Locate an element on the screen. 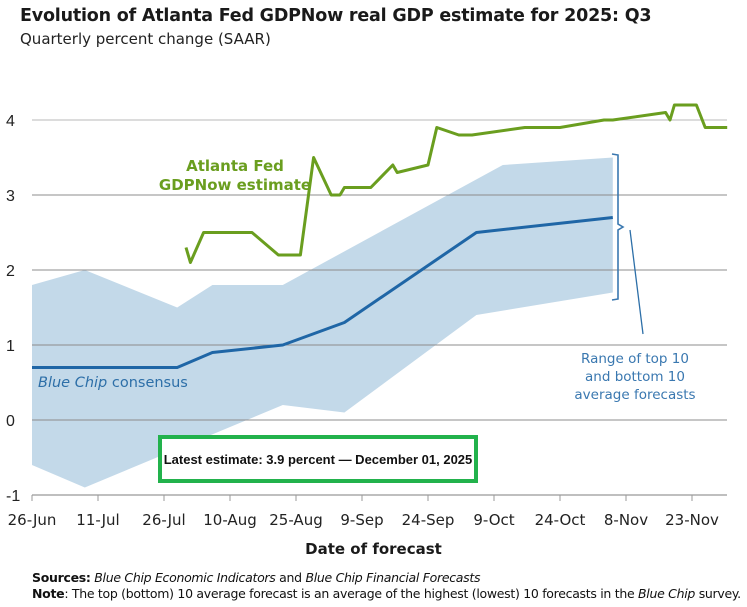 The image size is (747, 607). x-tick-label: 9-Oct is located at coordinates (493, 520).